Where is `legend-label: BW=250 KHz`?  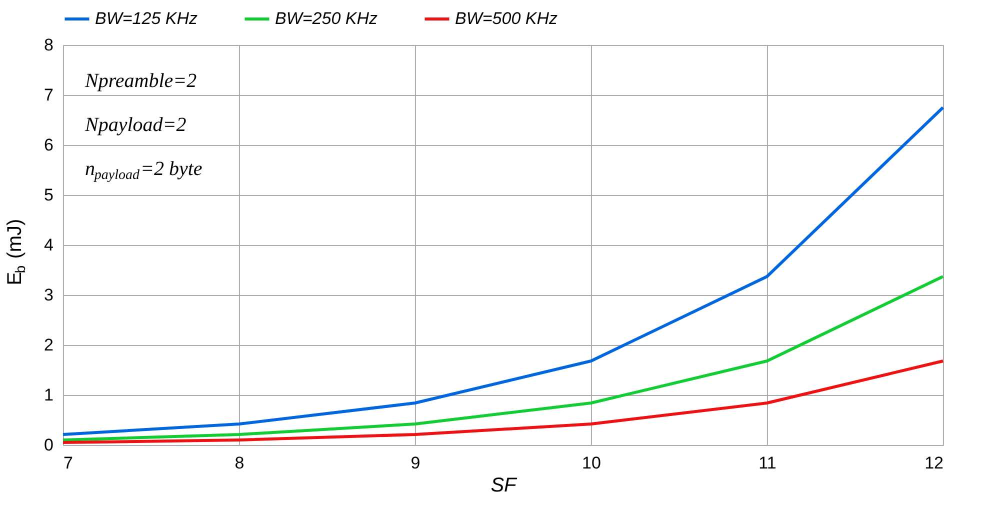
legend-label: BW=250 KHz is located at coordinates (326, 18).